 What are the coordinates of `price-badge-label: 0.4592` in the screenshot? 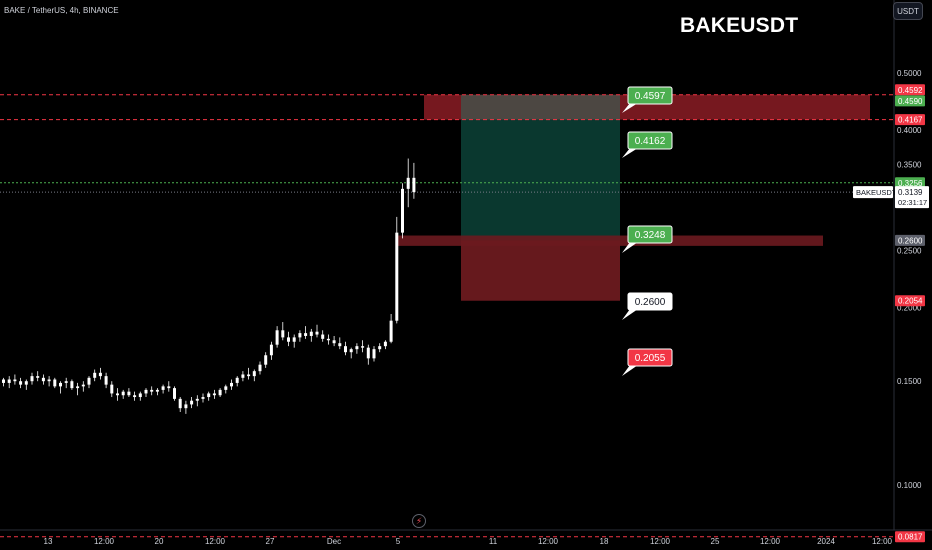 It's located at (910, 90).